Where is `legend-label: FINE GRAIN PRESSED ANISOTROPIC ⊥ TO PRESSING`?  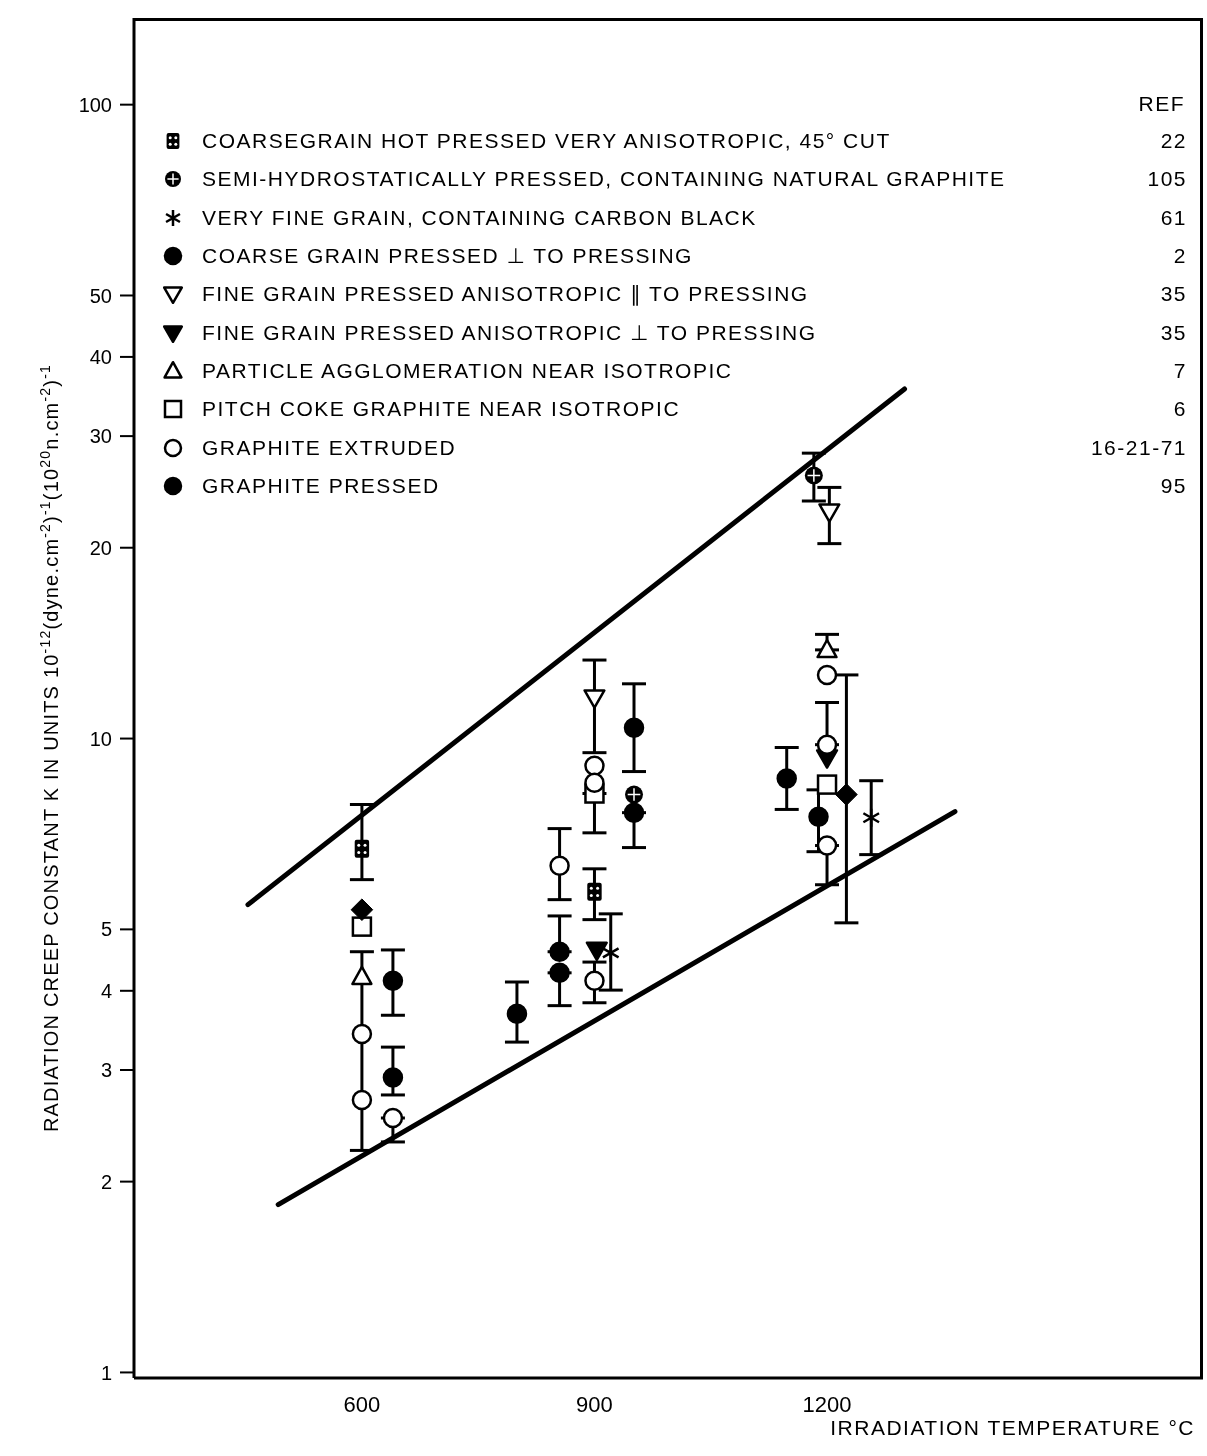 legend-label: FINE GRAIN PRESSED ANISOTROPIC ⊥ TO PRESSING is located at coordinates (510, 332).